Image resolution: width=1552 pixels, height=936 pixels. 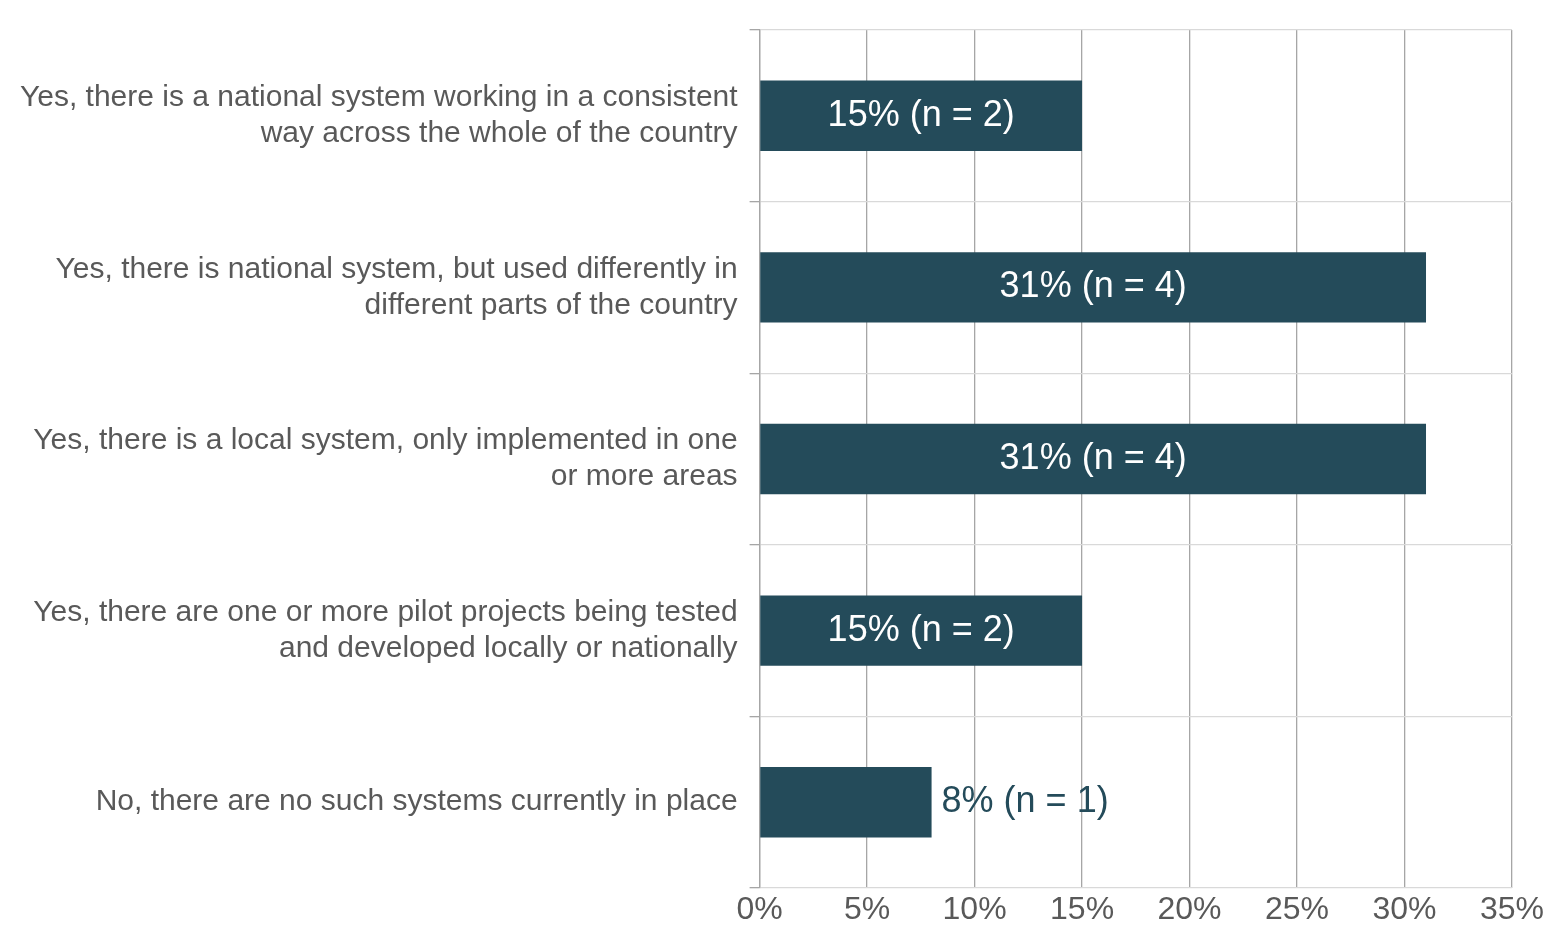 I want to click on x-tick-label: 20%, so click(x=1189, y=908).